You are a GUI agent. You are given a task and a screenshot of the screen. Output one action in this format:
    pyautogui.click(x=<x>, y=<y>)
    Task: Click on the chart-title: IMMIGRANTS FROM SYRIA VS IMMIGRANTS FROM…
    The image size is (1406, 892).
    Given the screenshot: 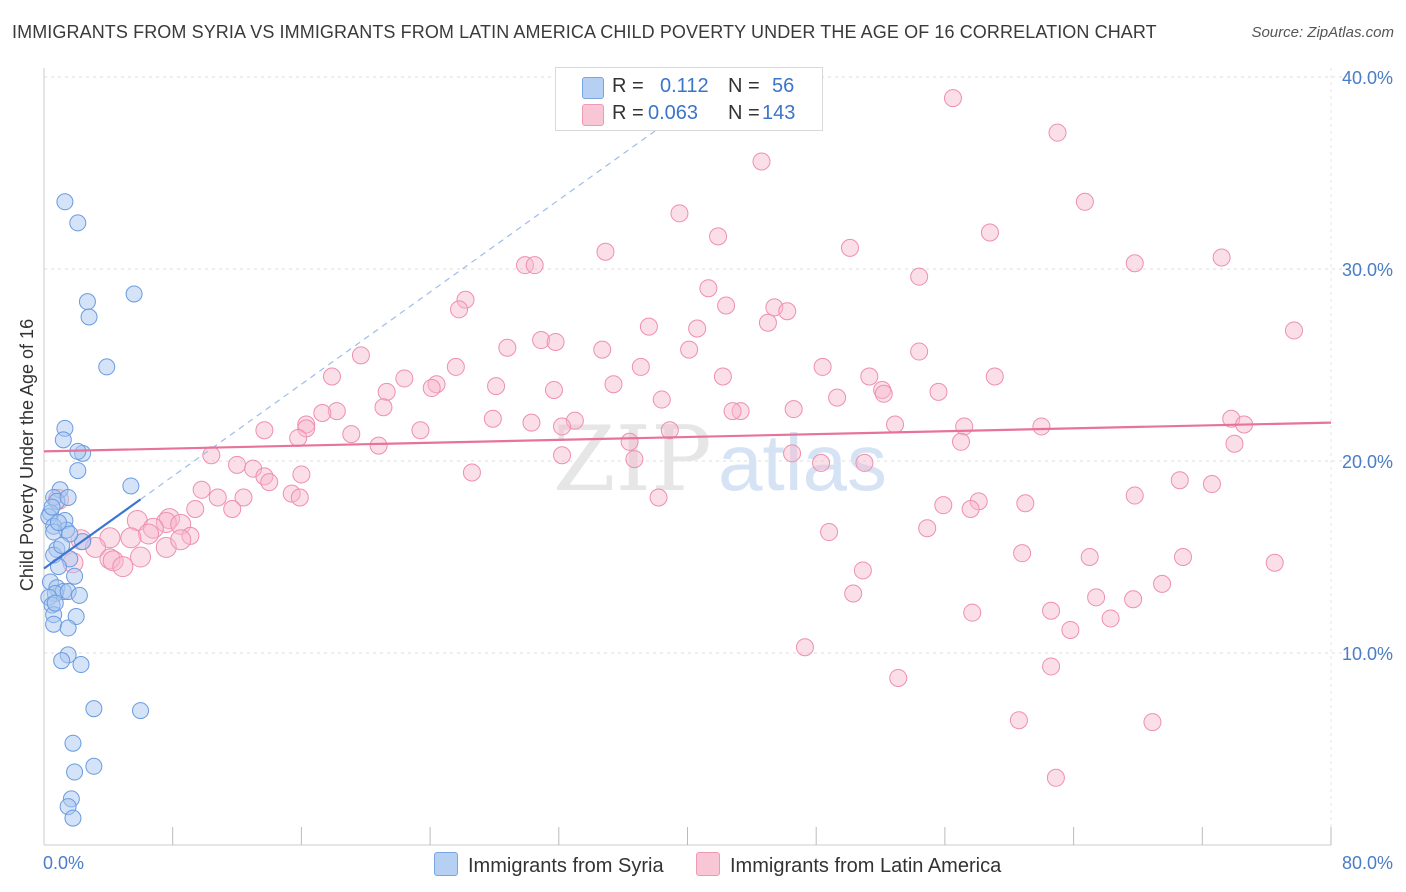 What is the action you would take?
    pyautogui.click(x=584, y=32)
    